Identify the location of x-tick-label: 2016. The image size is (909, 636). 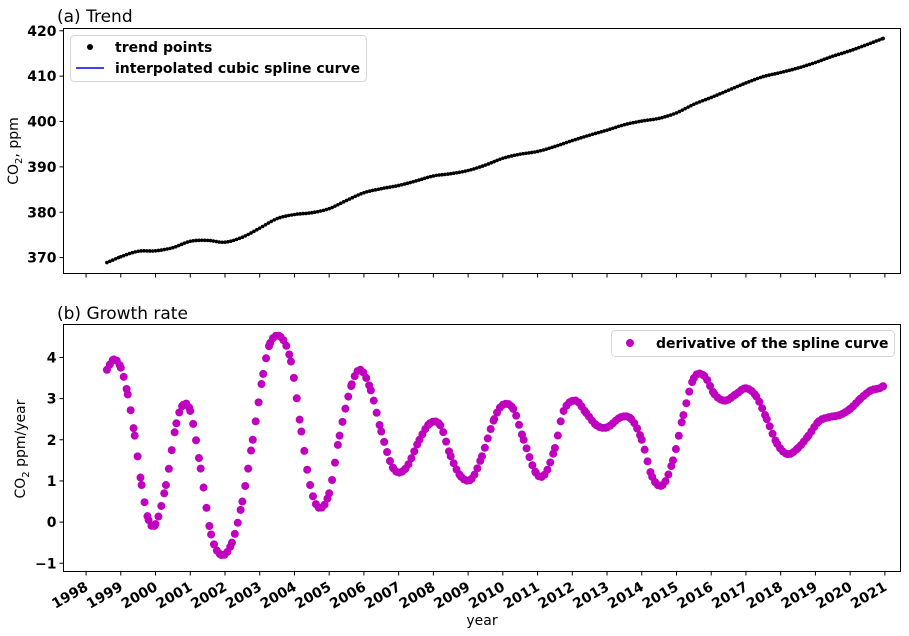
(695, 595).